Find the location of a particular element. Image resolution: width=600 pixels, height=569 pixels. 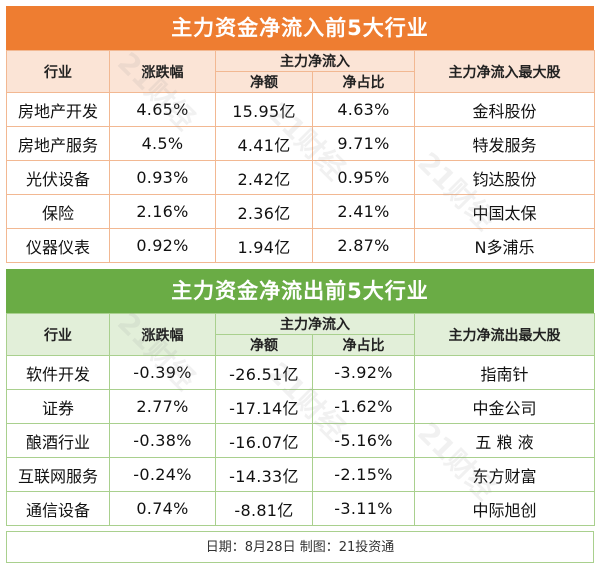

ratio-cell: 2.41% is located at coordinates (363, 211).